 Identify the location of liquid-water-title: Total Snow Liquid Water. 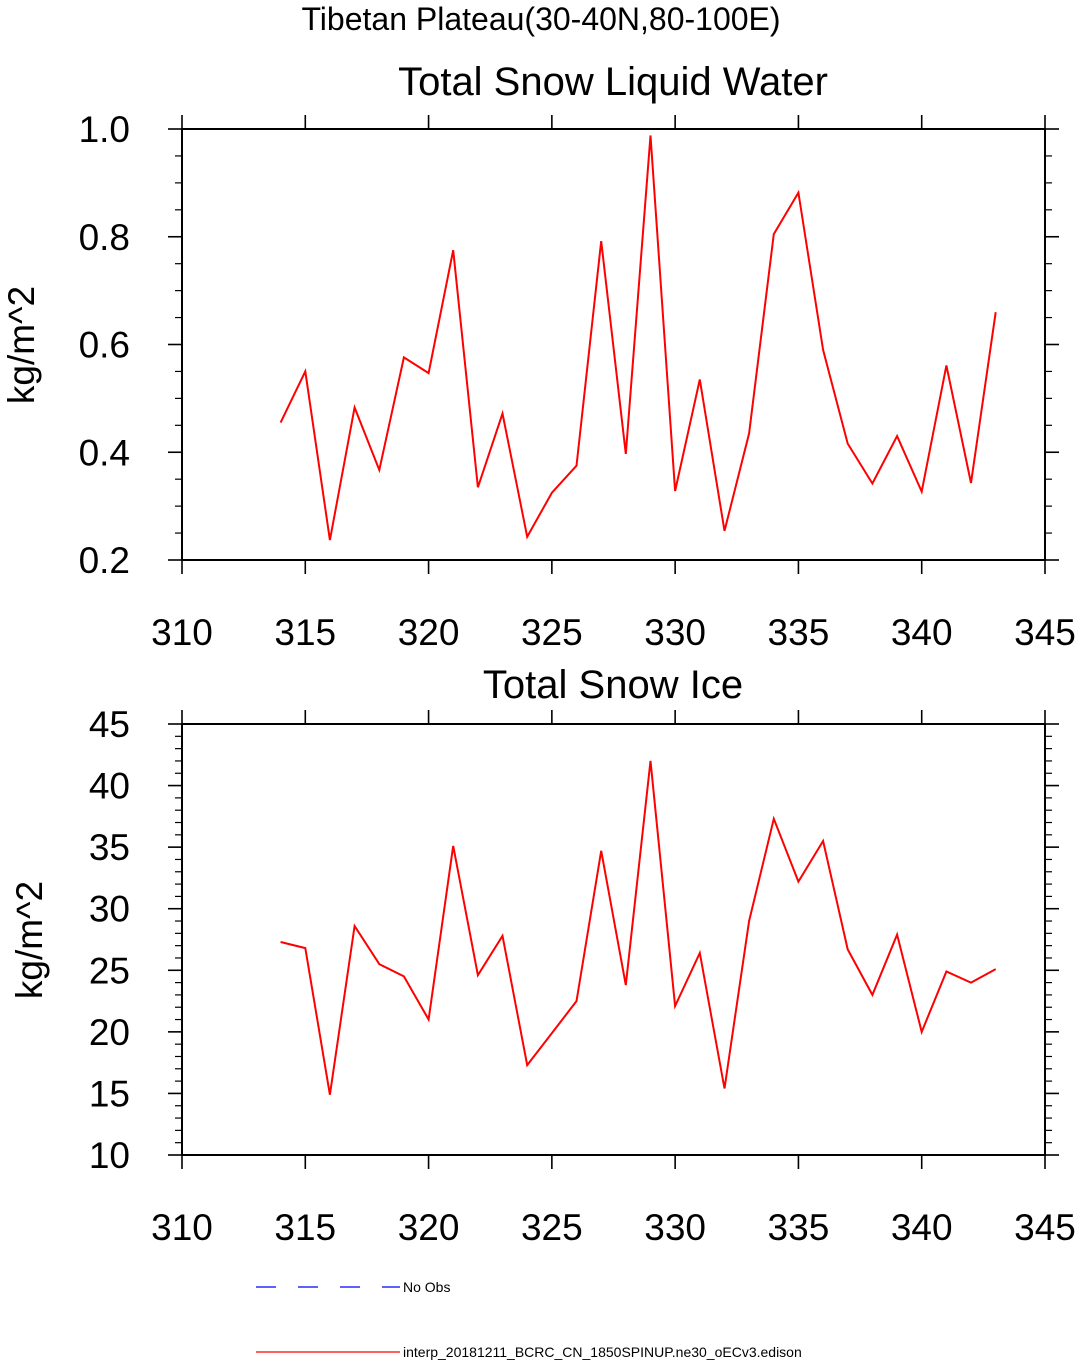
(613, 82).